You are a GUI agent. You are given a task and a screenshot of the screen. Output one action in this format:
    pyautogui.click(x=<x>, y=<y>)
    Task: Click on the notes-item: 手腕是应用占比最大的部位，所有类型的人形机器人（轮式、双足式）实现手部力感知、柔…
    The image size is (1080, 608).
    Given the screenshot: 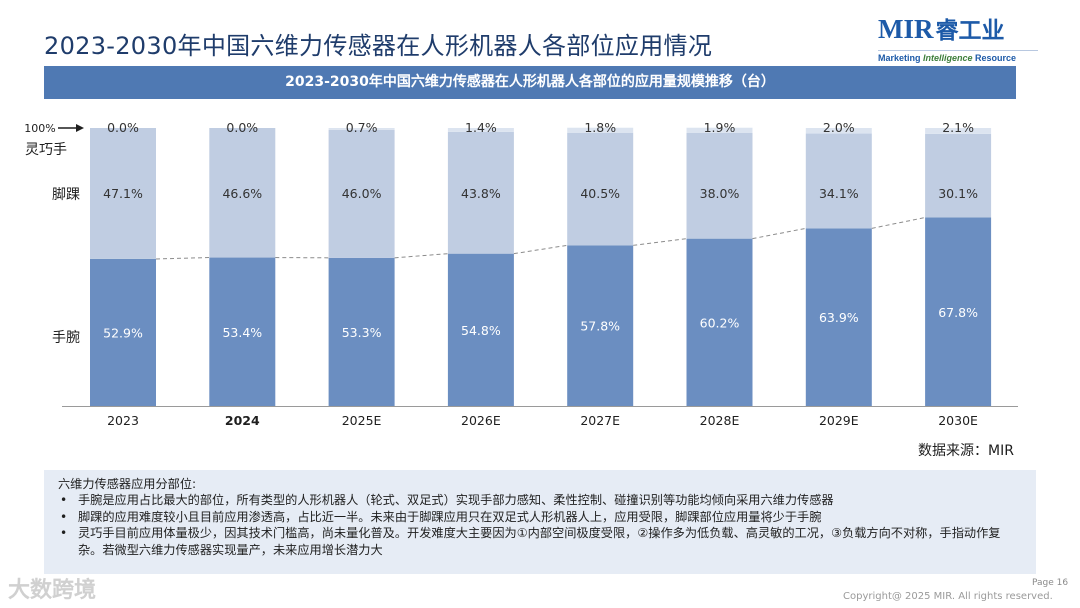 What is the action you would take?
    pyautogui.click(x=540, y=500)
    